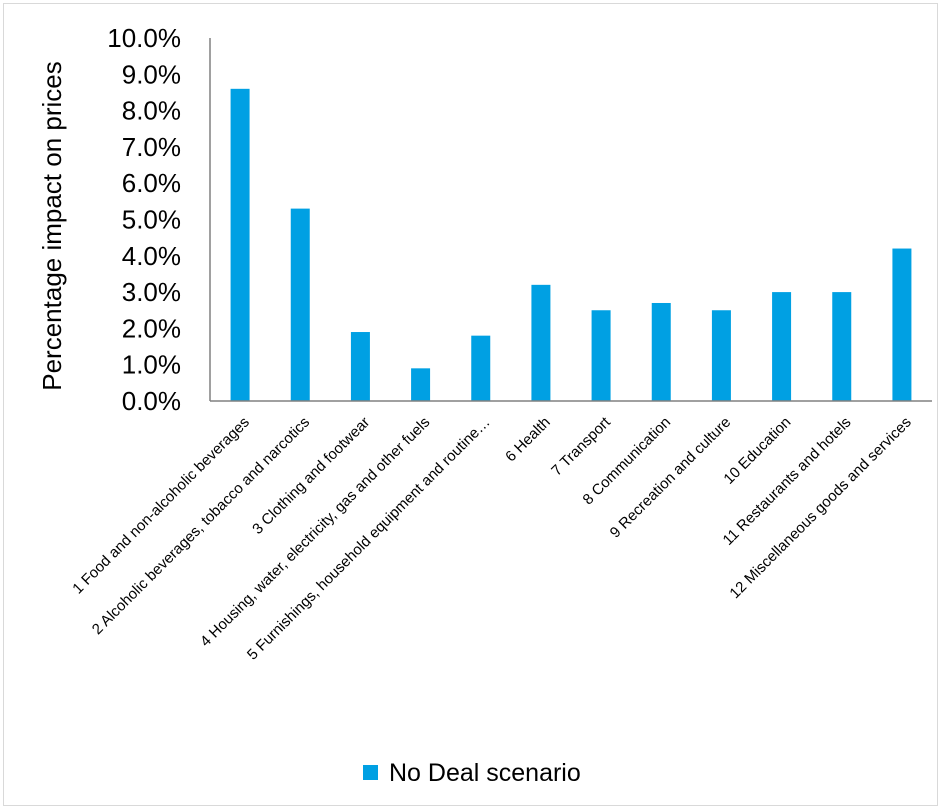 The height and width of the screenshot is (811, 943). I want to click on y-tick-label: 5.0%, so click(151, 220).